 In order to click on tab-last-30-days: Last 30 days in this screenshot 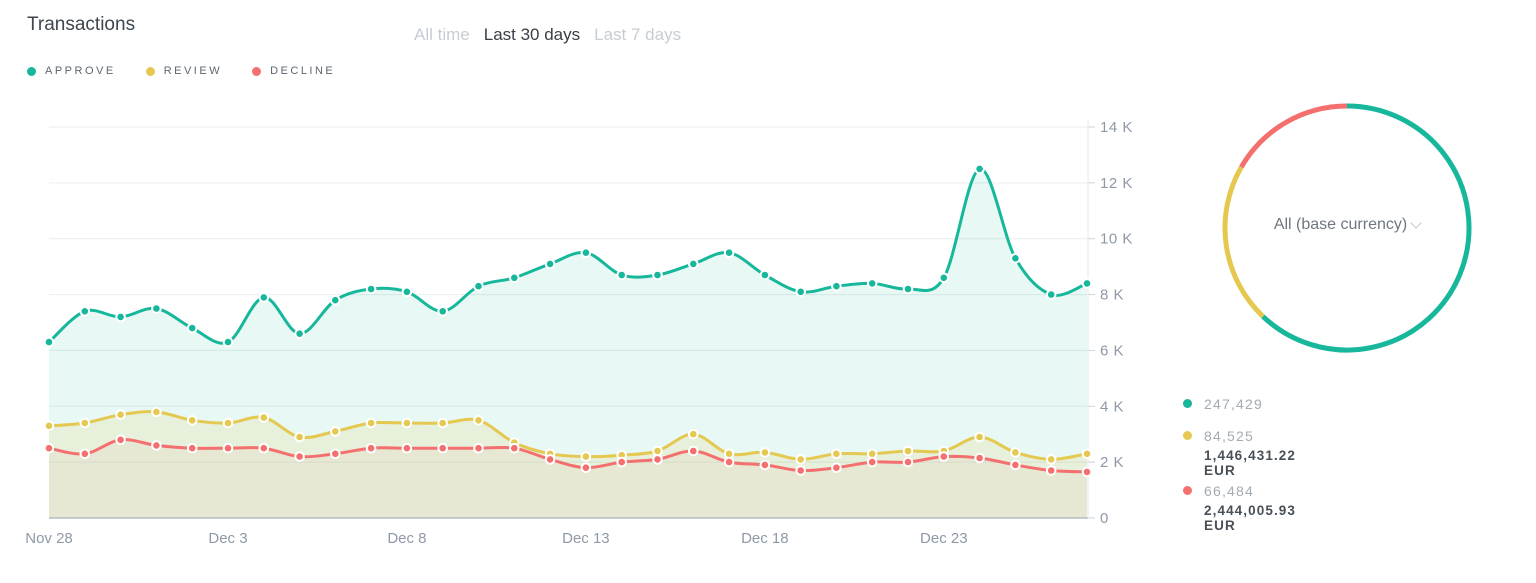, I will do `click(532, 34)`.